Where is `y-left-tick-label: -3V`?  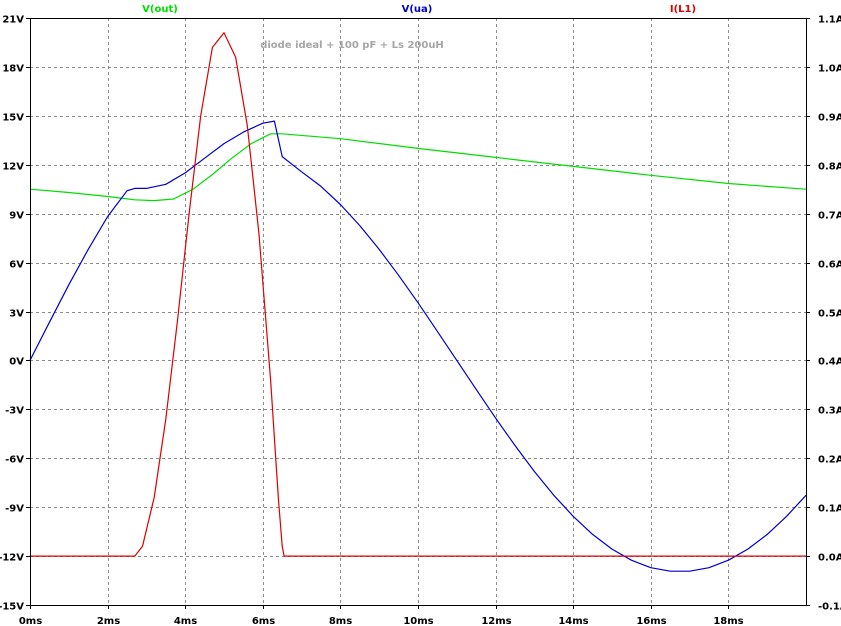 y-left-tick-label: -3V is located at coordinates (14, 411).